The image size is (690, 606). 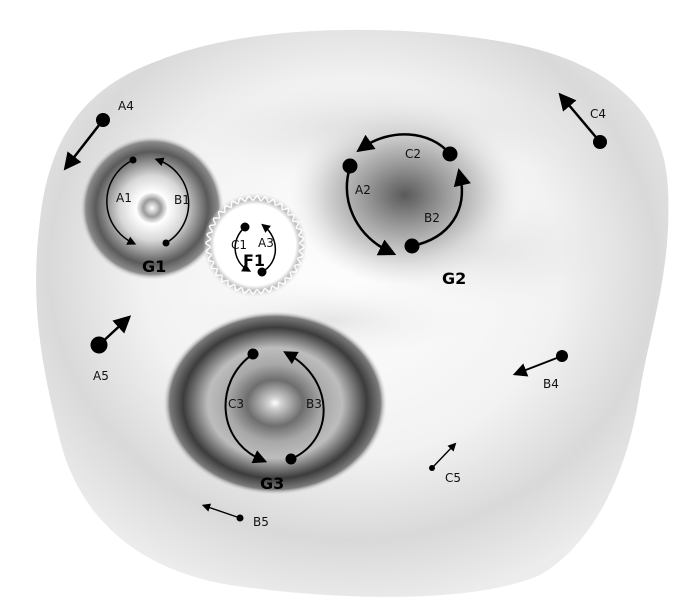 What do you see at coordinates (99, 345) in the screenshot?
I see `vector-a5-point` at bounding box center [99, 345].